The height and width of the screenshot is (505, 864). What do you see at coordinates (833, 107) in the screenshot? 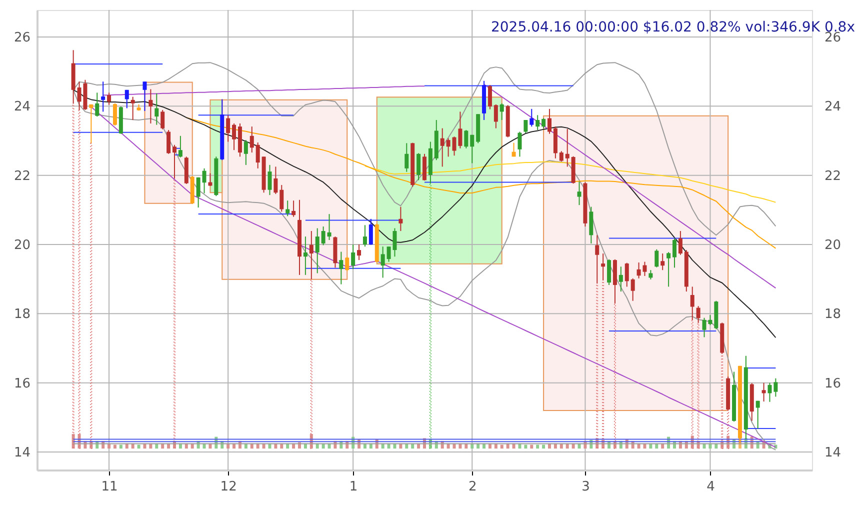
I see `y2-tick-label: 24` at bounding box center [833, 107].